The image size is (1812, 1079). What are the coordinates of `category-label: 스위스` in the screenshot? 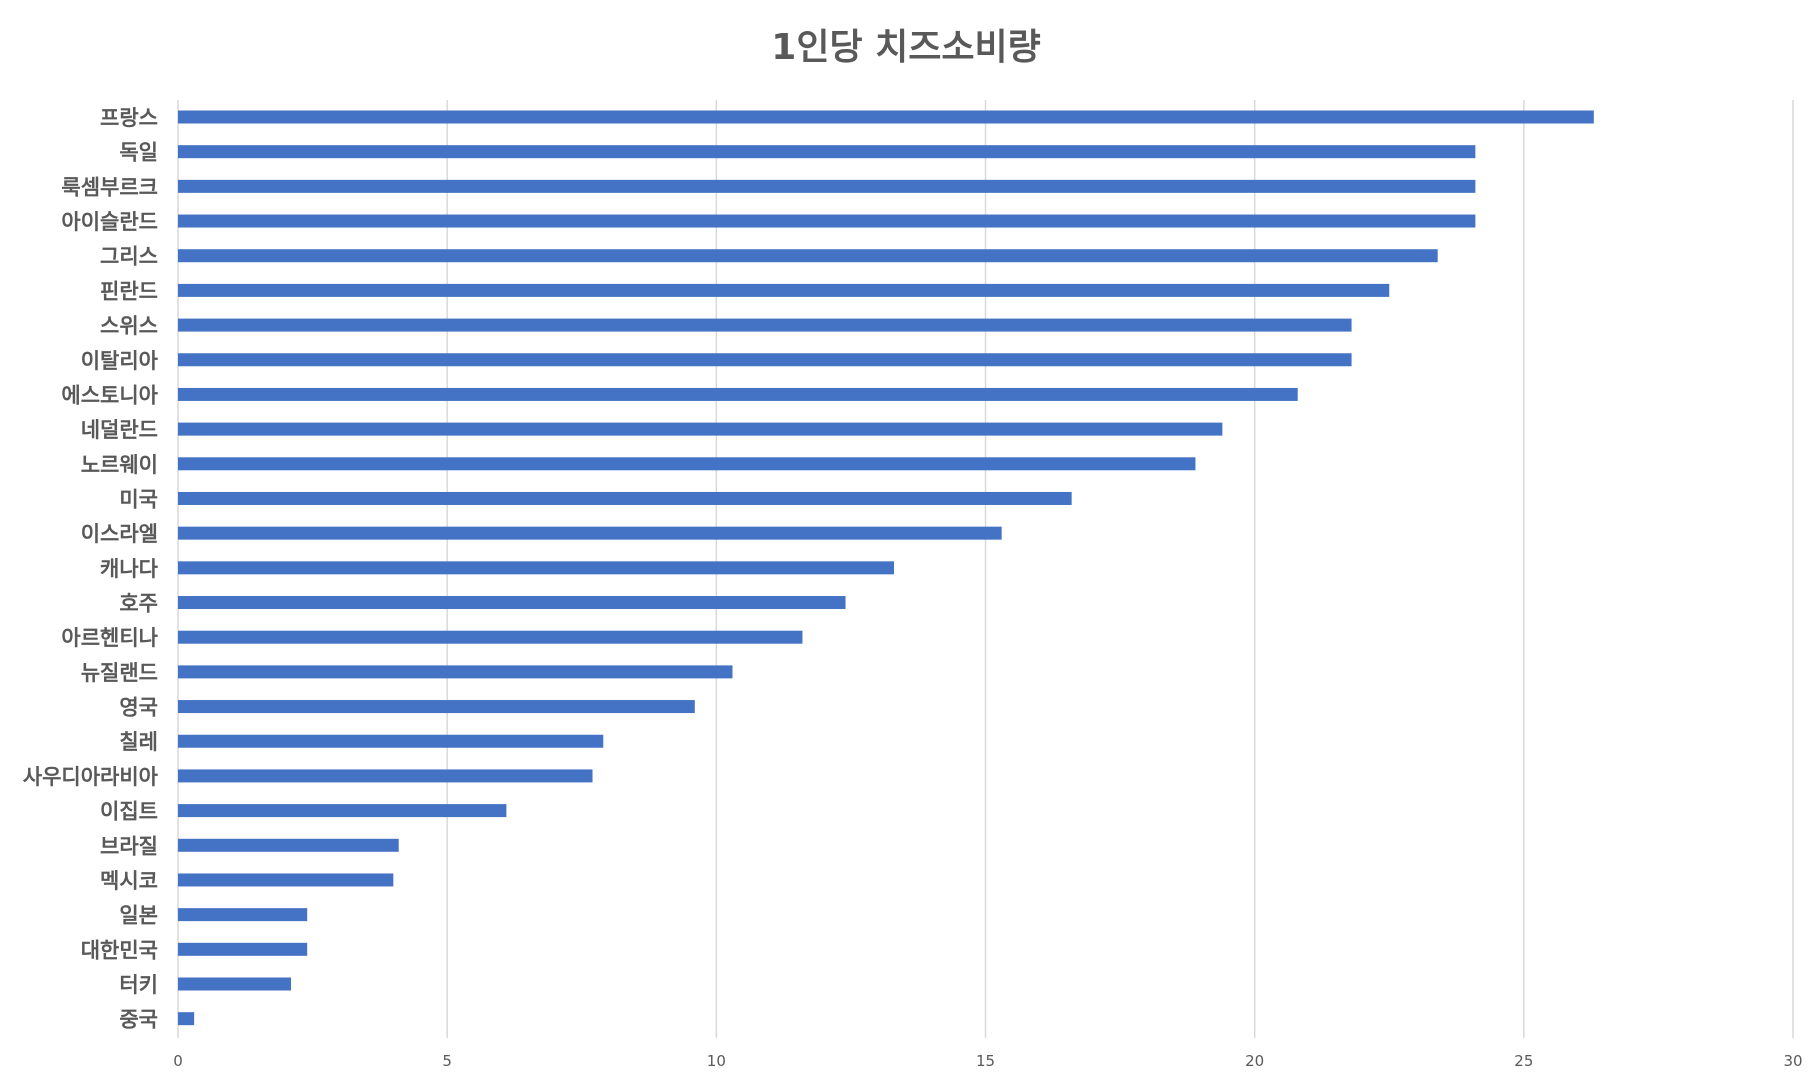 It's located at (129, 326).